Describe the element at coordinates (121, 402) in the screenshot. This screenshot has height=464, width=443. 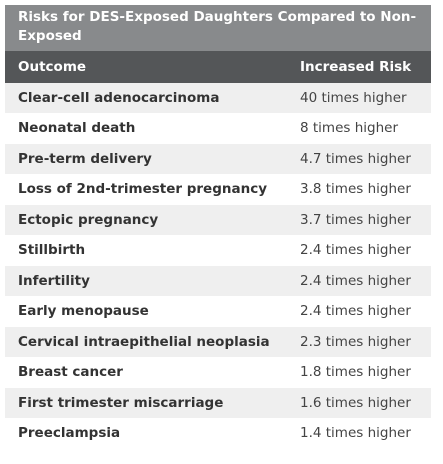
I see `outcome-cell: First trimester miscarriage` at that location.